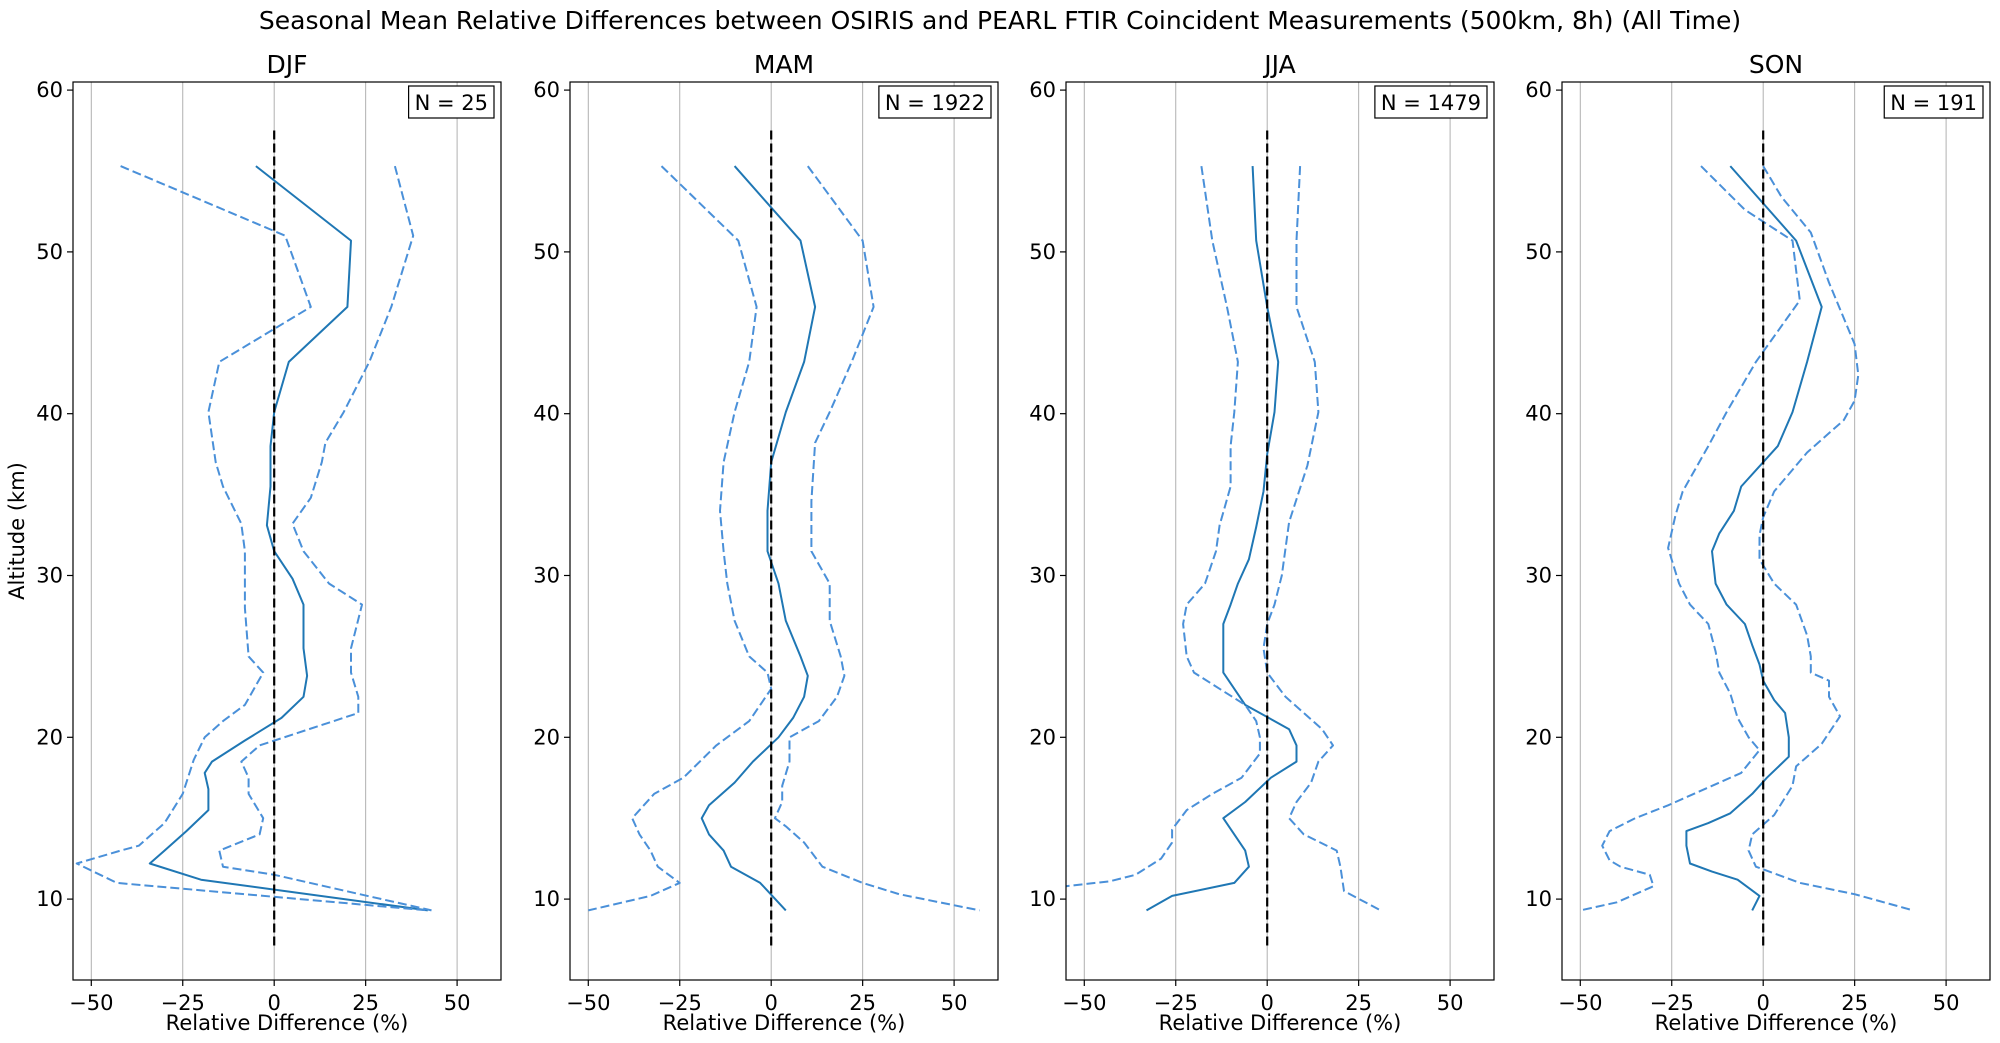 This screenshot has height=1043, width=2000. What do you see at coordinates (286, 64) in the screenshot?
I see `panel-title: DJF` at bounding box center [286, 64].